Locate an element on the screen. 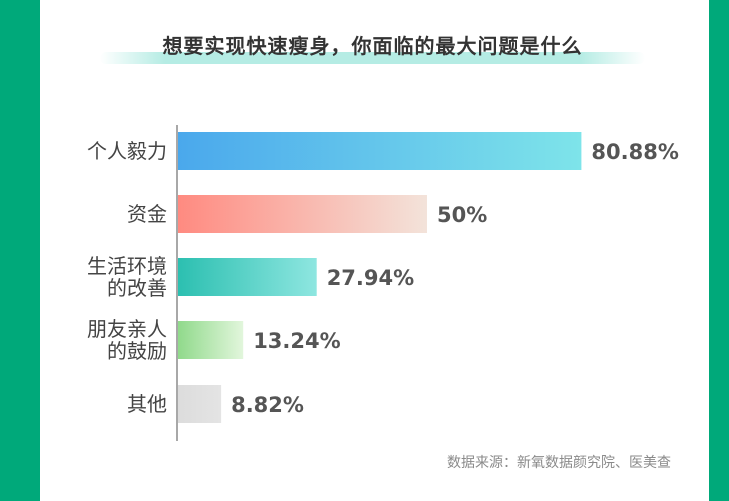 This screenshot has height=501, width=729. category-label-1-0: 资金 is located at coordinates (147, 214).